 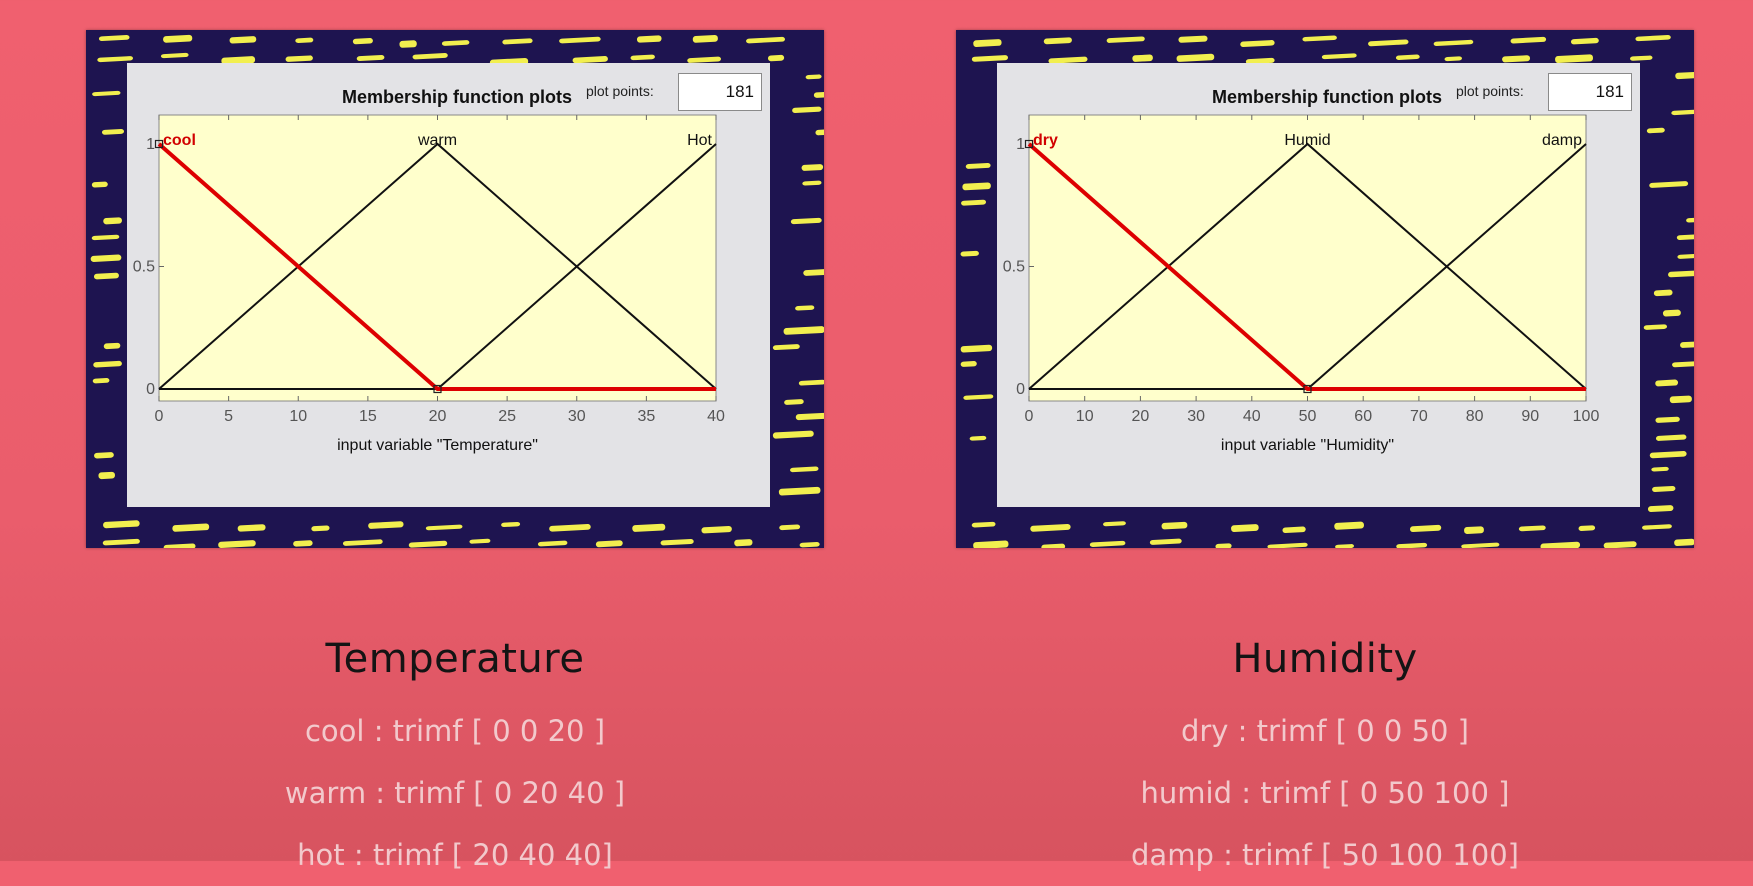 I want to click on x-tick-label: 60, so click(x=1363, y=416).